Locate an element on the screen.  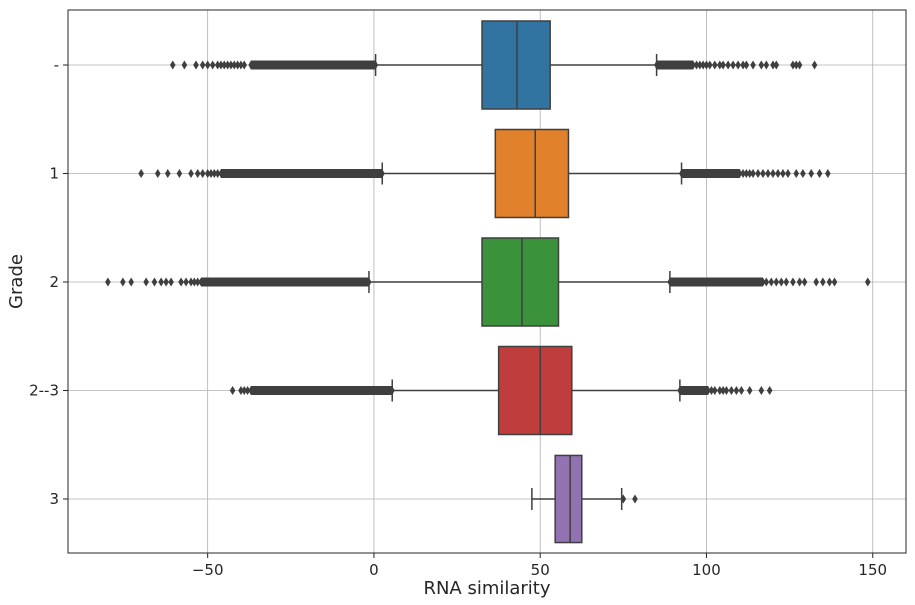
y-tick-label: 3 is located at coordinates (54, 499).